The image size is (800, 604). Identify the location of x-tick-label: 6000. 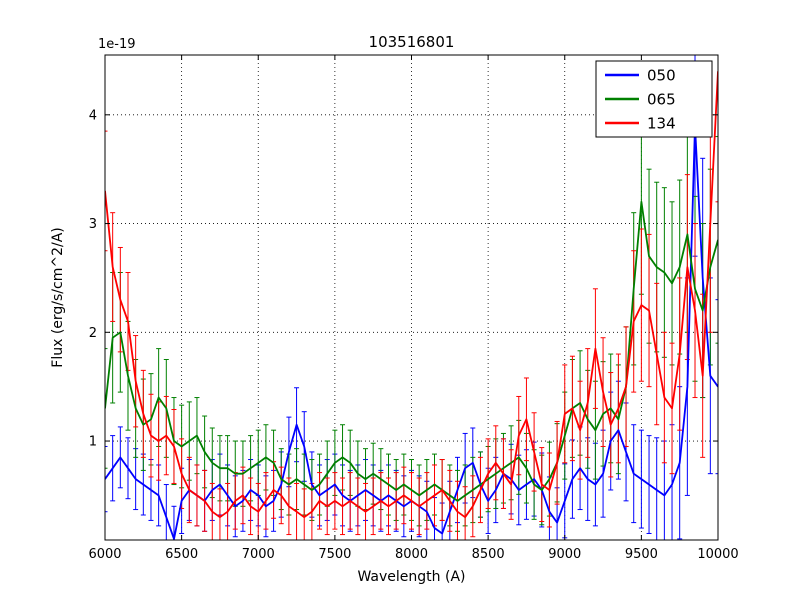
(104, 554).